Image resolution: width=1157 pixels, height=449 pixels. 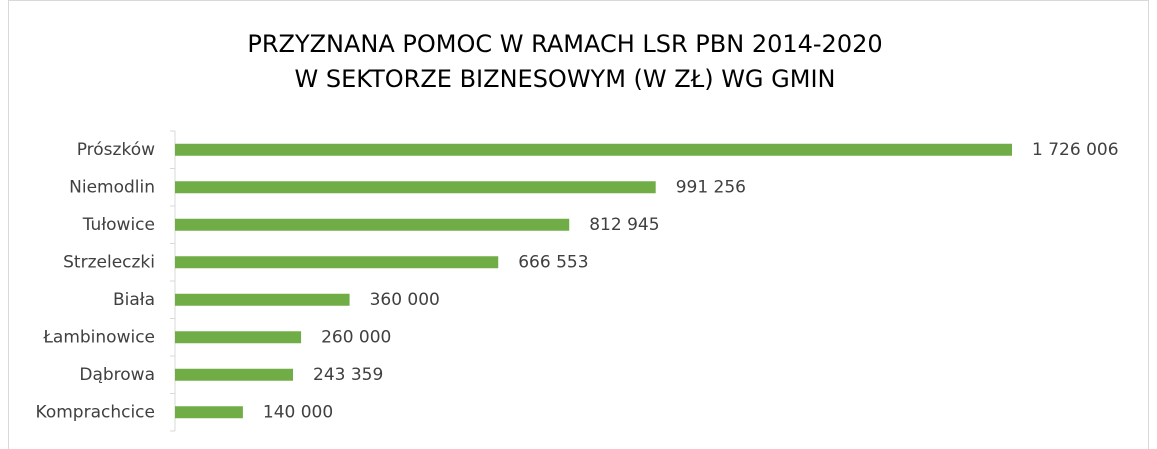 What do you see at coordinates (98, 337) in the screenshot?
I see `category-label: Łambinowice` at bounding box center [98, 337].